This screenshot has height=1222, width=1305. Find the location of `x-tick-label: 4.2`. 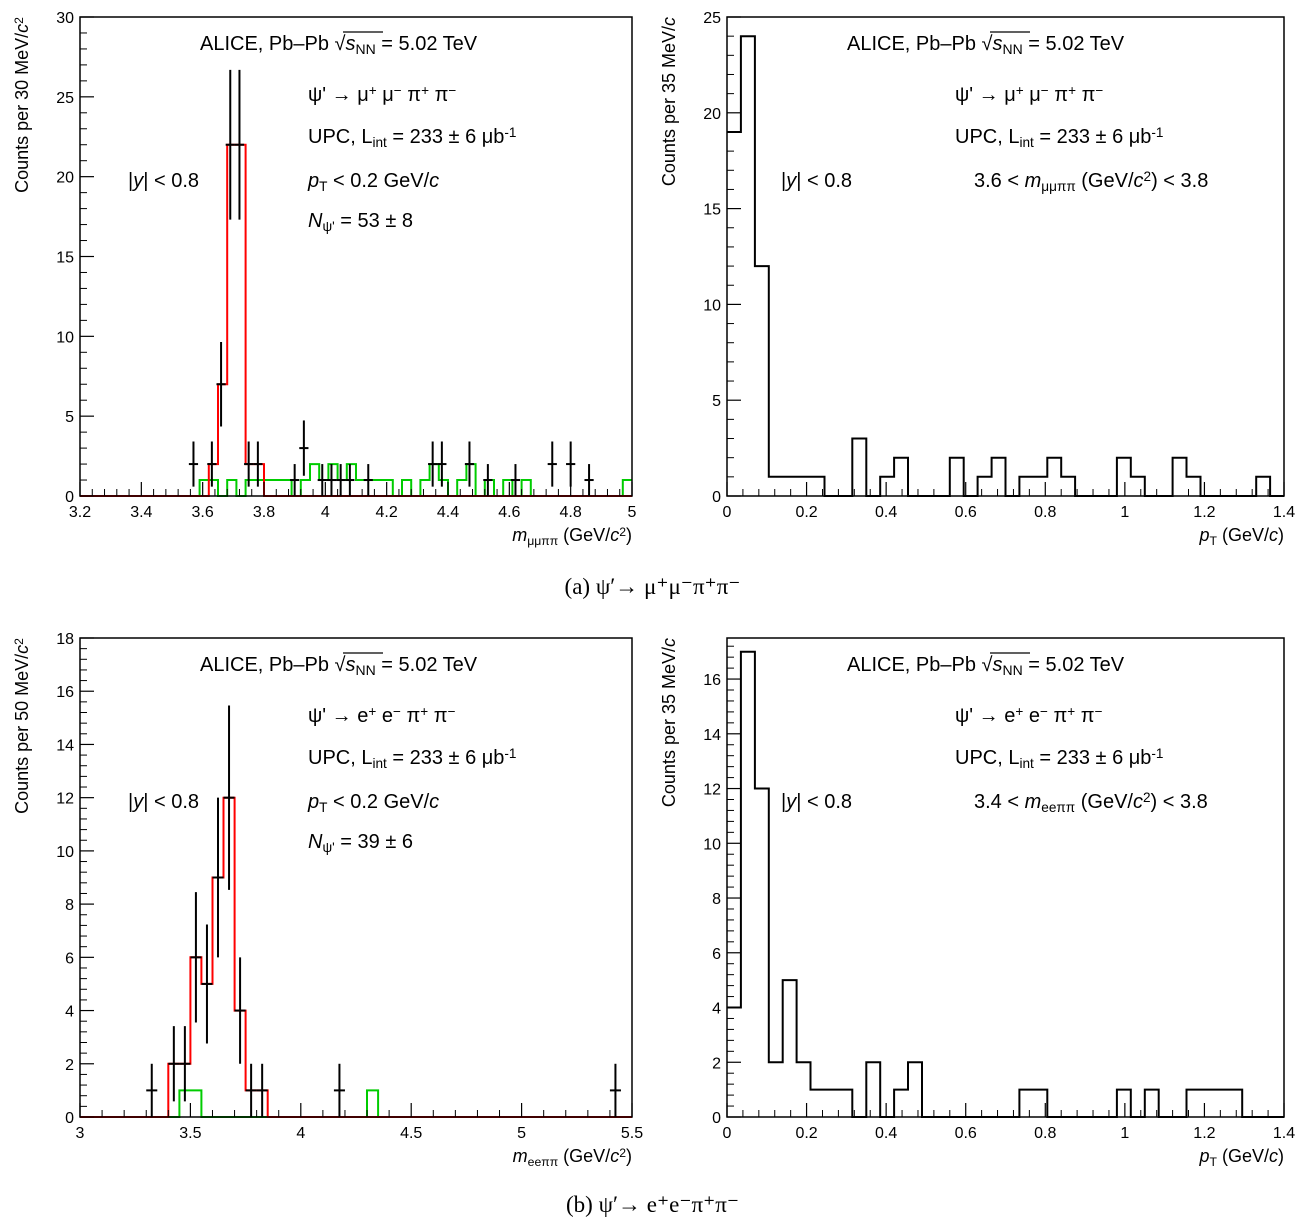

x-tick-label: 4.2 is located at coordinates (387, 512).